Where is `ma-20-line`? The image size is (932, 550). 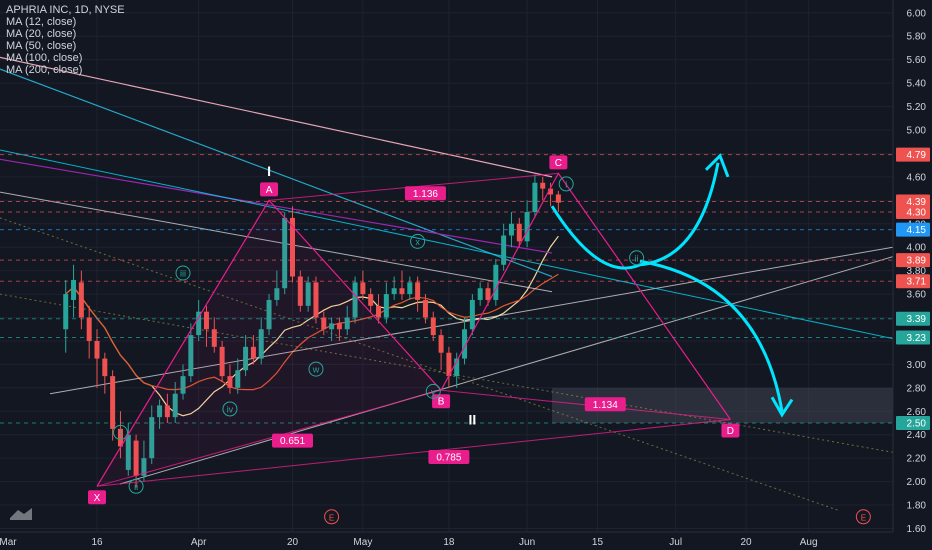
ma-20-line is located at coordinates (312, 332).